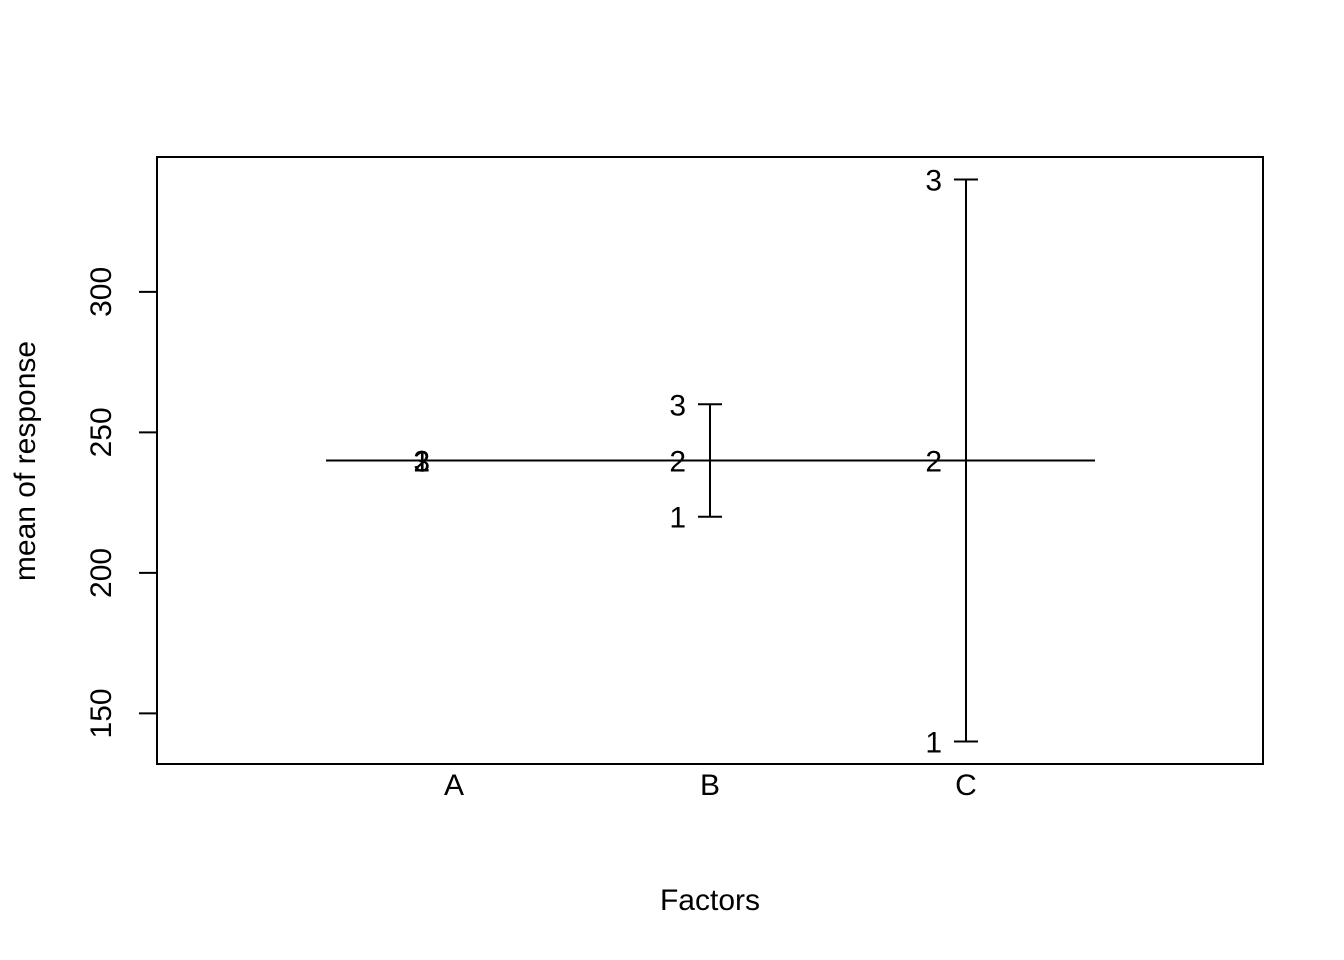 The image size is (1344, 960). What do you see at coordinates (101, 432) in the screenshot?
I see `y-tick-label: 250` at bounding box center [101, 432].